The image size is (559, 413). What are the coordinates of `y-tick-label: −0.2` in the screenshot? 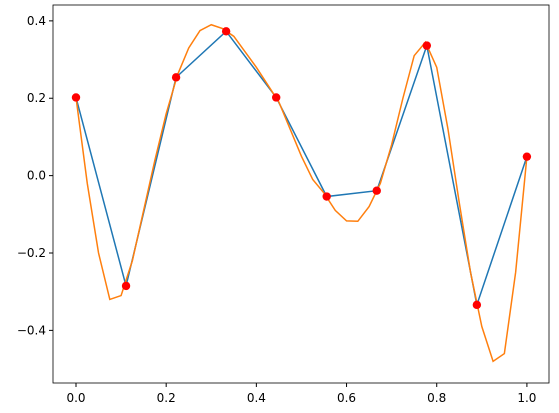 It's located at (31, 253).